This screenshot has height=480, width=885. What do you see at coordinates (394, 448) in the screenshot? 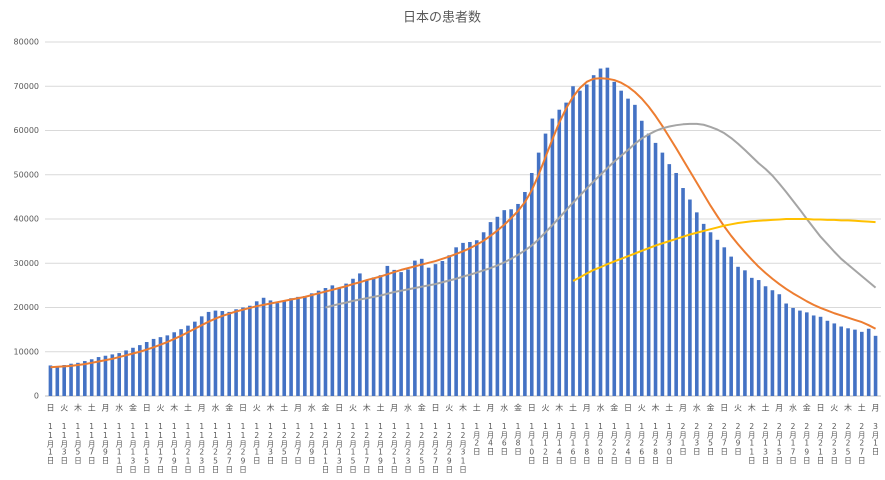
I see `x-tick-label: 12月21日` at bounding box center [394, 448].